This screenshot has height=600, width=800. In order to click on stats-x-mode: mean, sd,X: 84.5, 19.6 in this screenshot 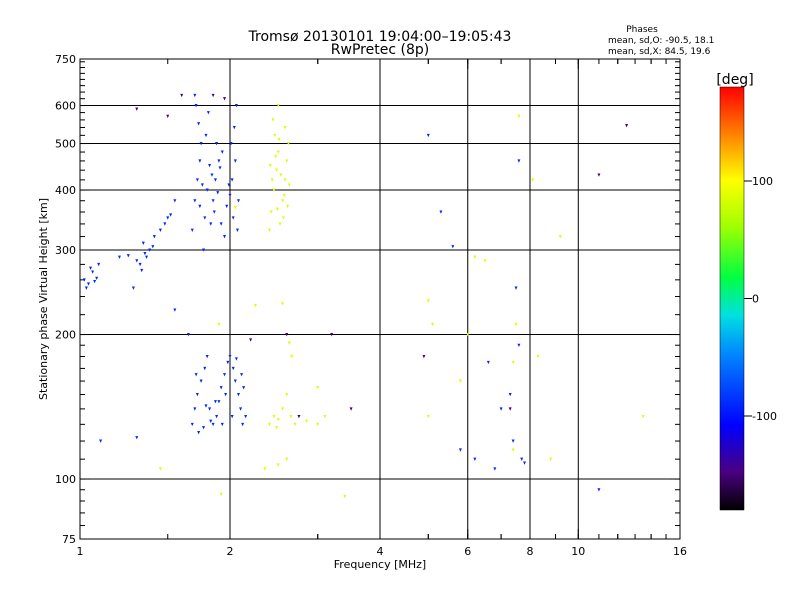, I will do `click(659, 52)`.